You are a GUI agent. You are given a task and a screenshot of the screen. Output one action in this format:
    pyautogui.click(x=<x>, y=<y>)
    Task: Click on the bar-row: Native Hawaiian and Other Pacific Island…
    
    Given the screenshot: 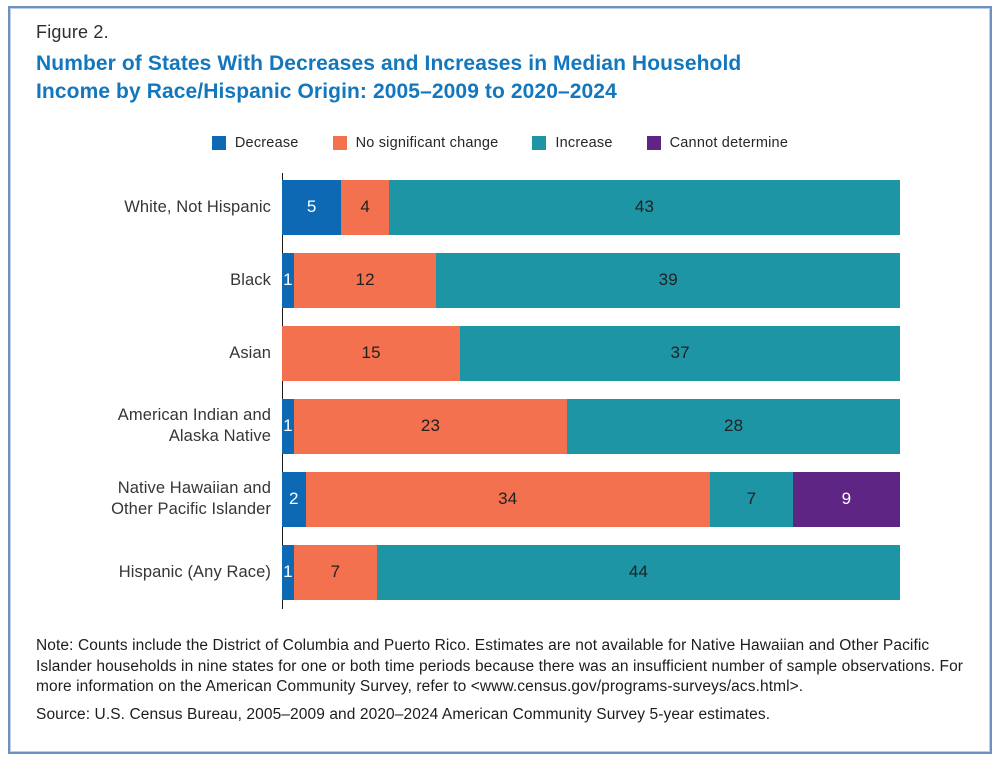 What is the action you would take?
    pyautogui.click(x=500, y=499)
    